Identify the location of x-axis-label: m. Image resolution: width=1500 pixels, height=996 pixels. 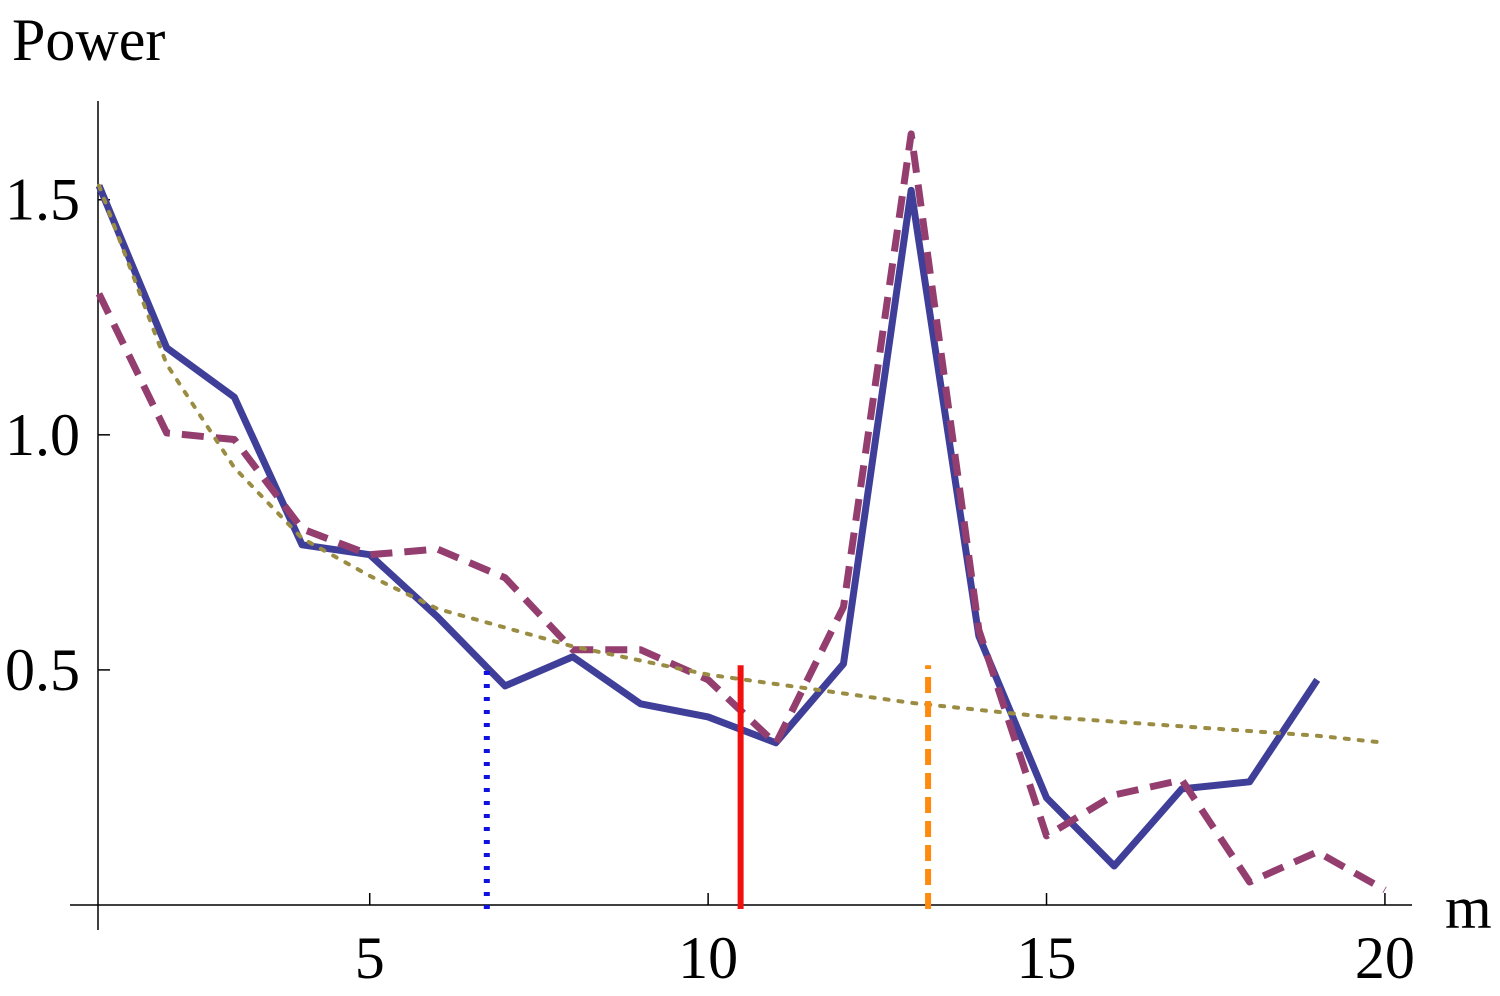
(1468, 908).